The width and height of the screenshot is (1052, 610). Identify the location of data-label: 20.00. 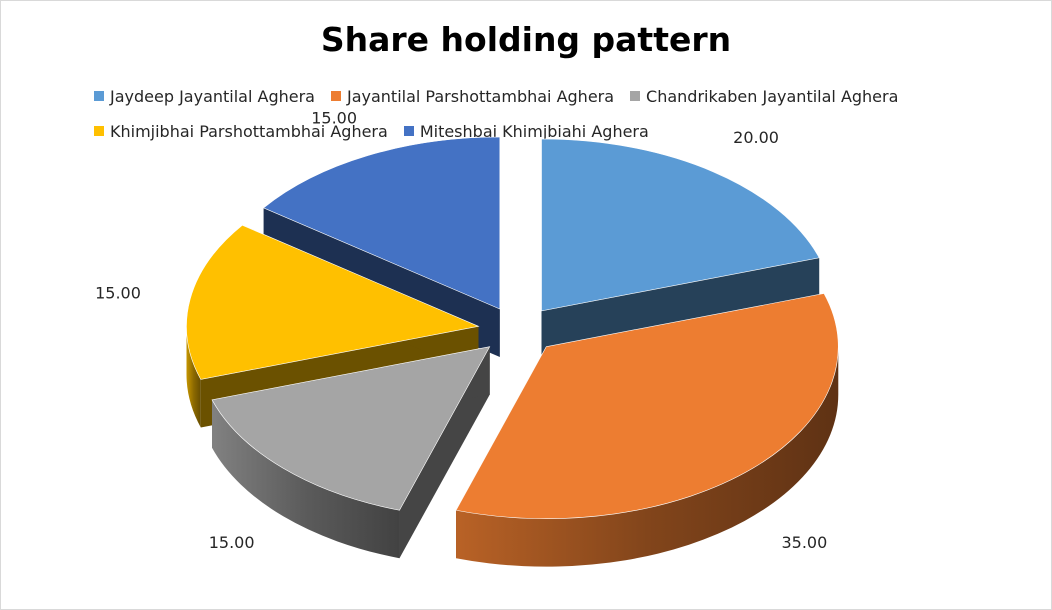
(756, 137).